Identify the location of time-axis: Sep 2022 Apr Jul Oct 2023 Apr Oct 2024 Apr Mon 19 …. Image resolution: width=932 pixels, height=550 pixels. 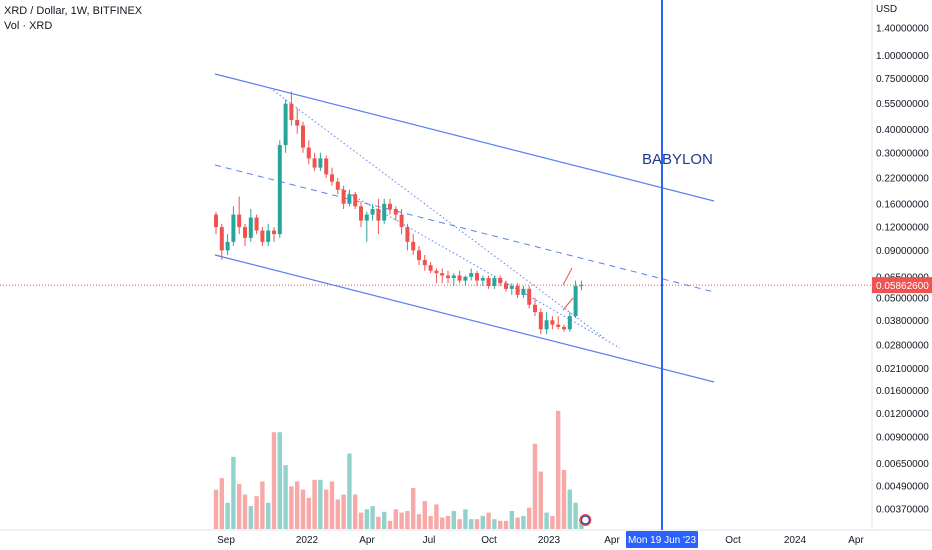
(540, 539).